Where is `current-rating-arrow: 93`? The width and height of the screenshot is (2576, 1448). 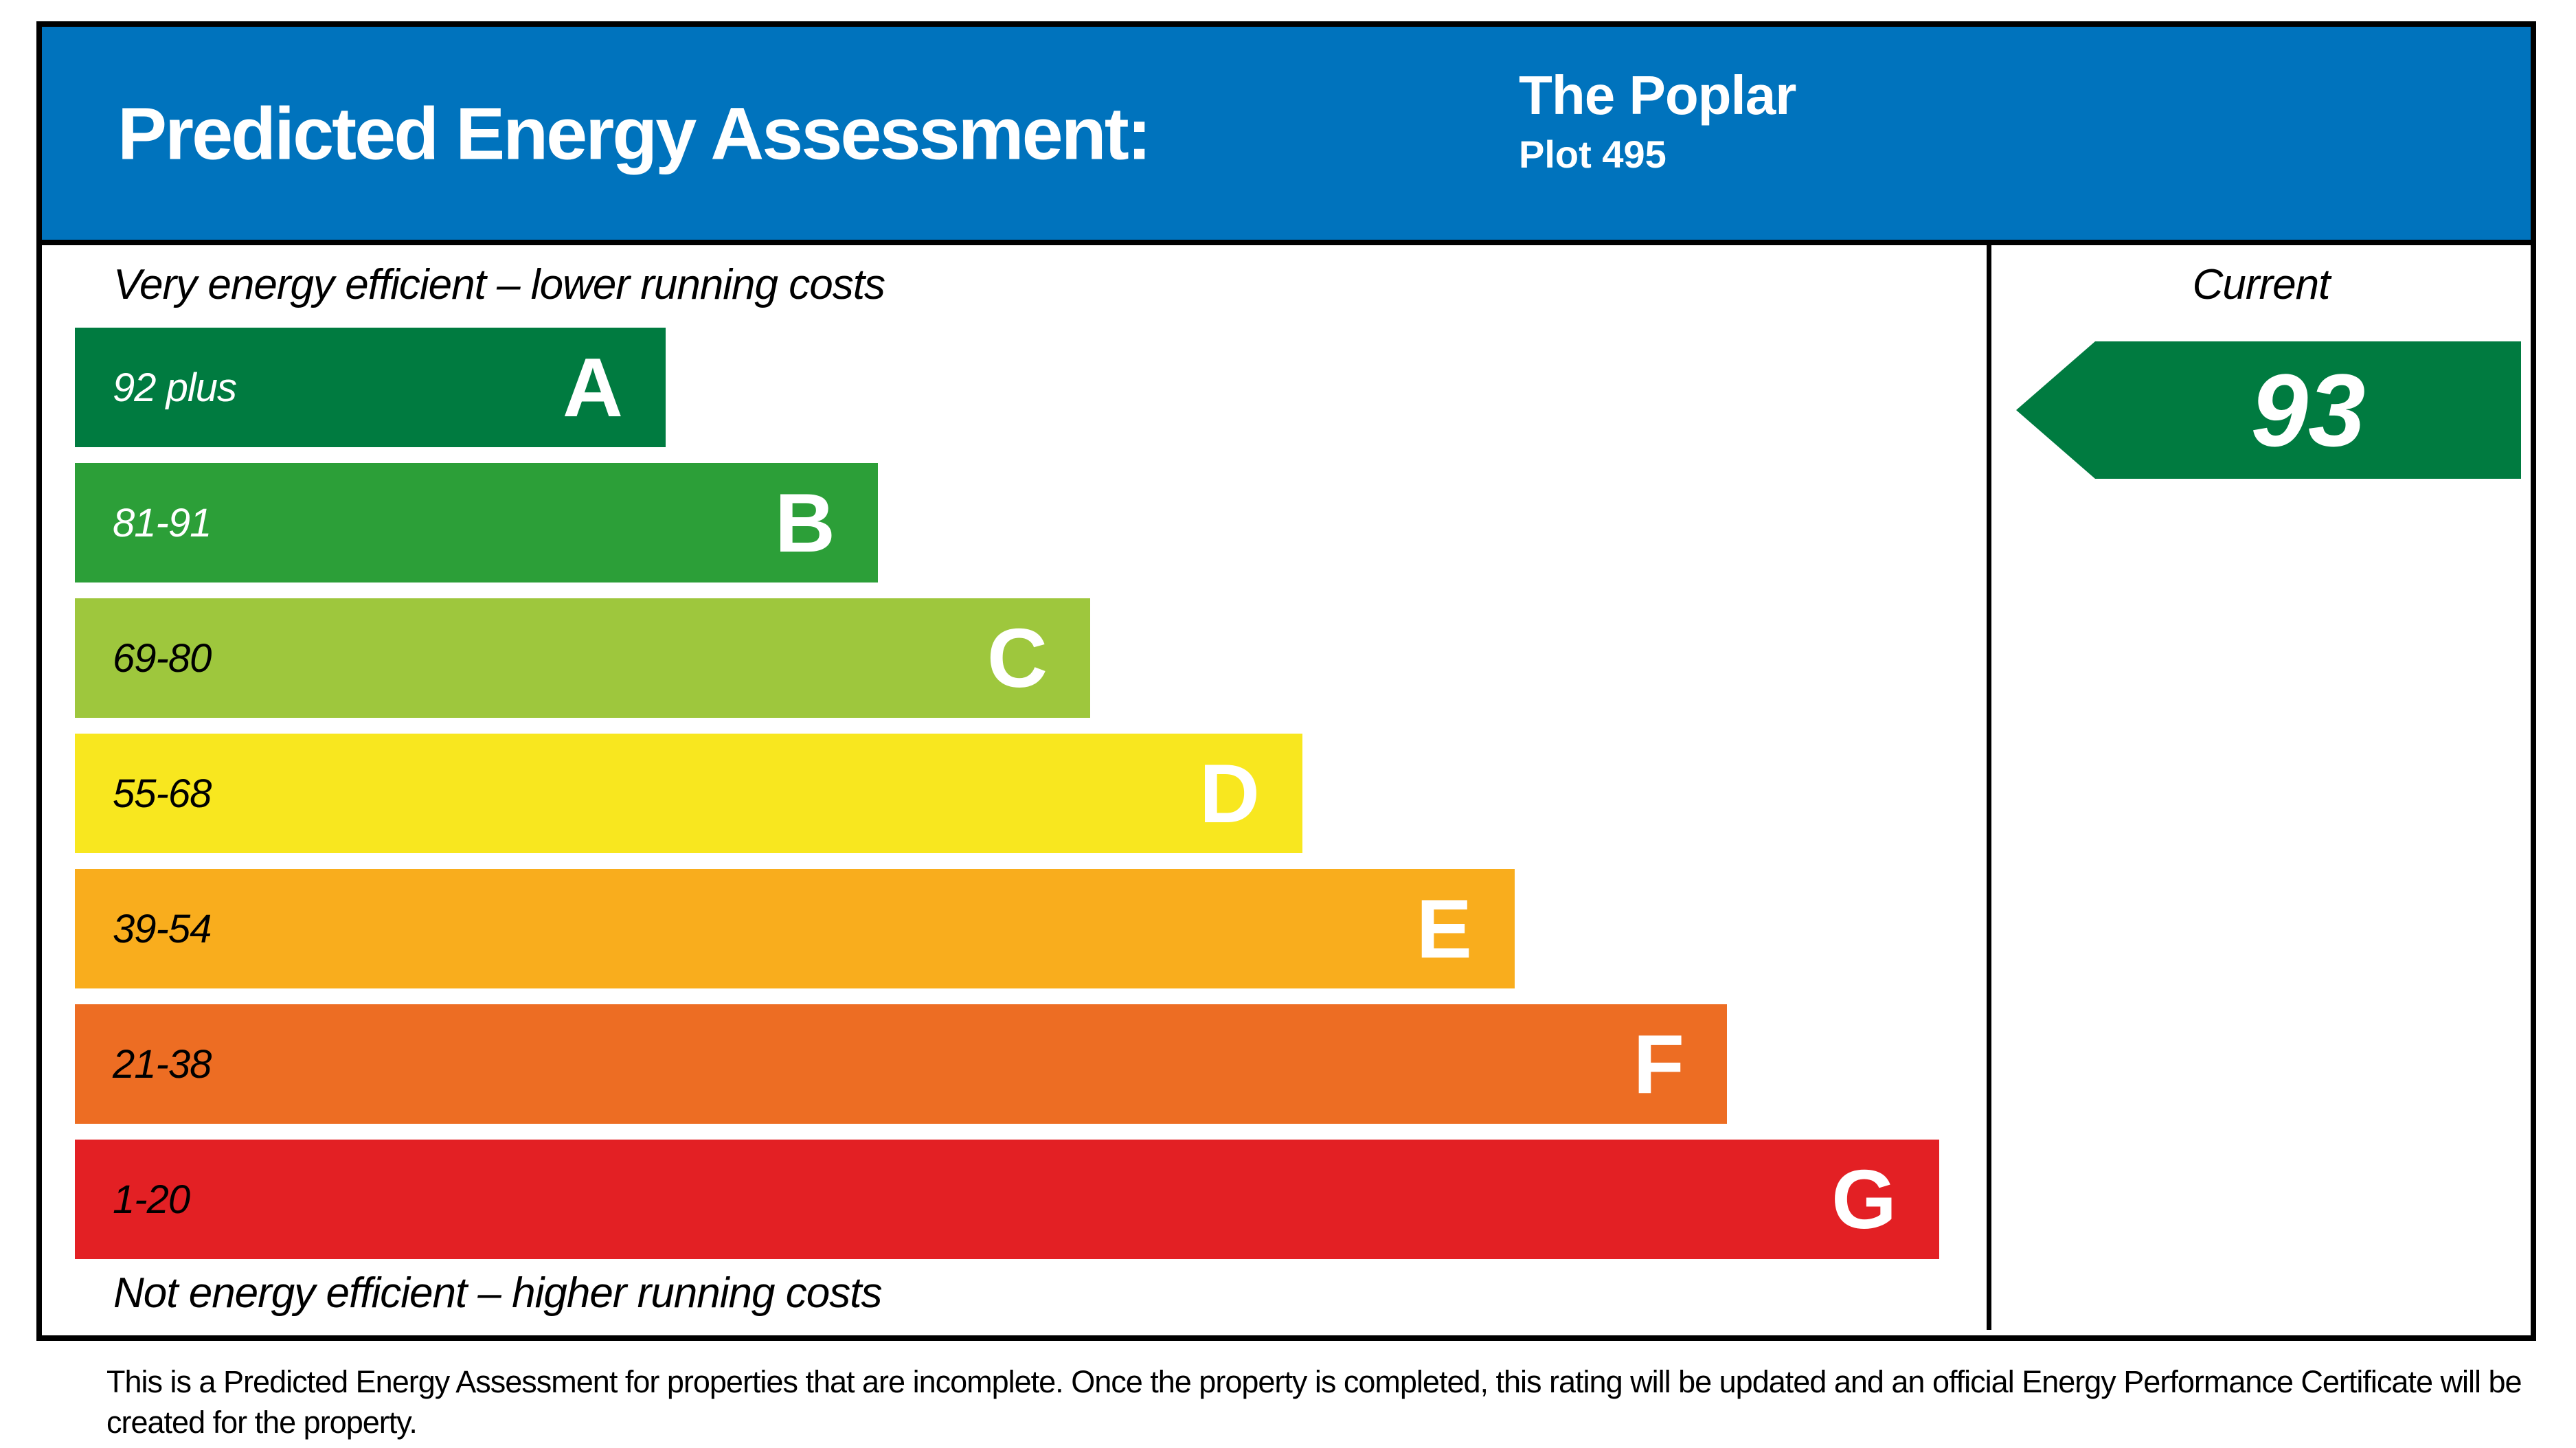 current-rating-arrow: 93 is located at coordinates (2268, 410).